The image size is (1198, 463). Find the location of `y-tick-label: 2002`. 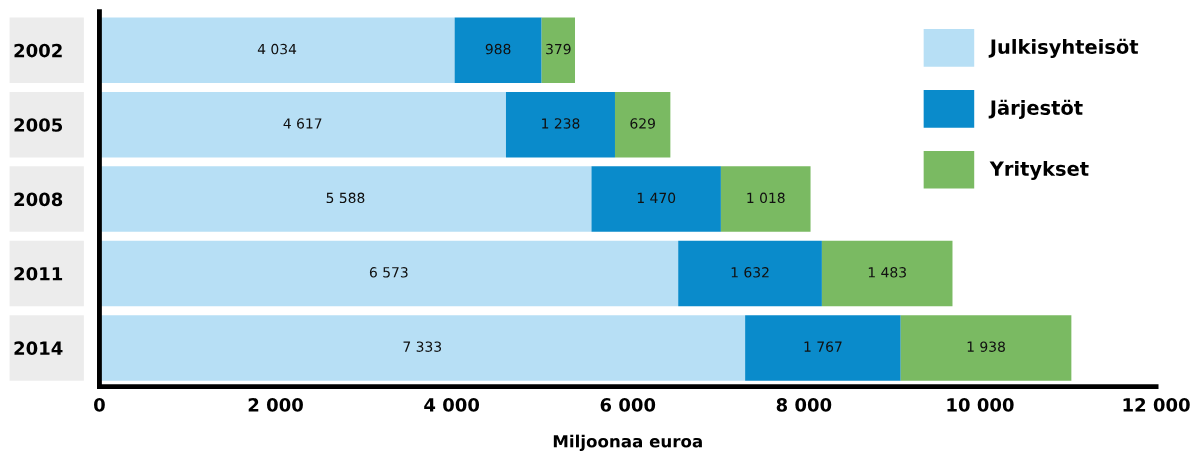

y-tick-label: 2002 is located at coordinates (38, 50).